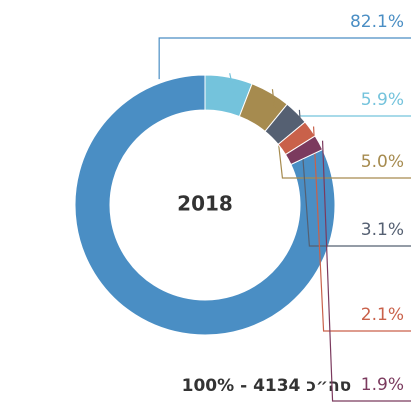 Image resolution: width=411 pixels, height=403 pixels. I want to click on value-label: 82.1%, so click(377, 22).